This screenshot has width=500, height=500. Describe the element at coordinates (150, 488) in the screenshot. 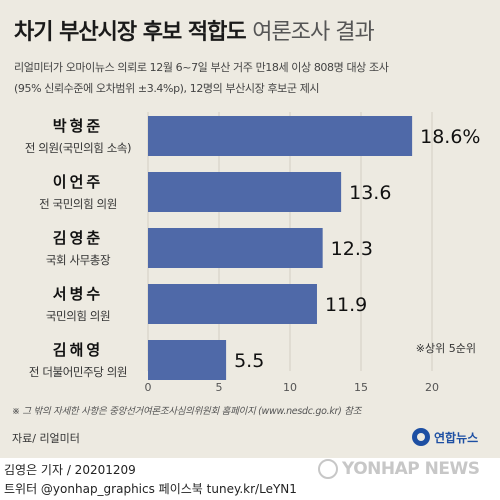

I see `social-links: 트위터 @yonhap_graphics 페이스북 tuney.kr/LeYN1` at that location.